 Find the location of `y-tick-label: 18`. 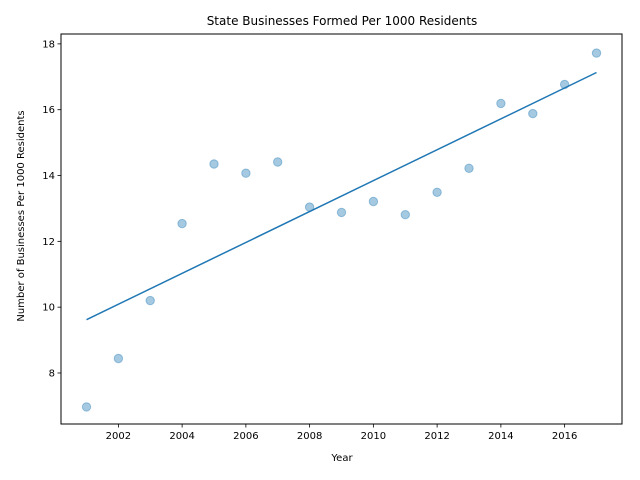

y-tick-label: 18 is located at coordinates (48, 44).